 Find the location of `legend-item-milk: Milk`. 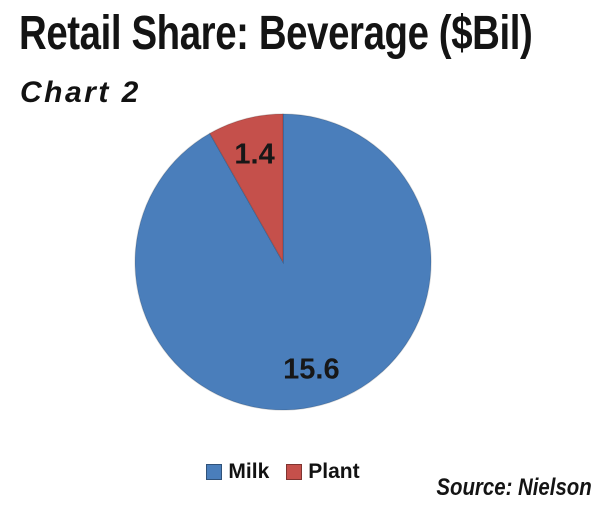

legend-item-milk: Milk is located at coordinates (237, 471).